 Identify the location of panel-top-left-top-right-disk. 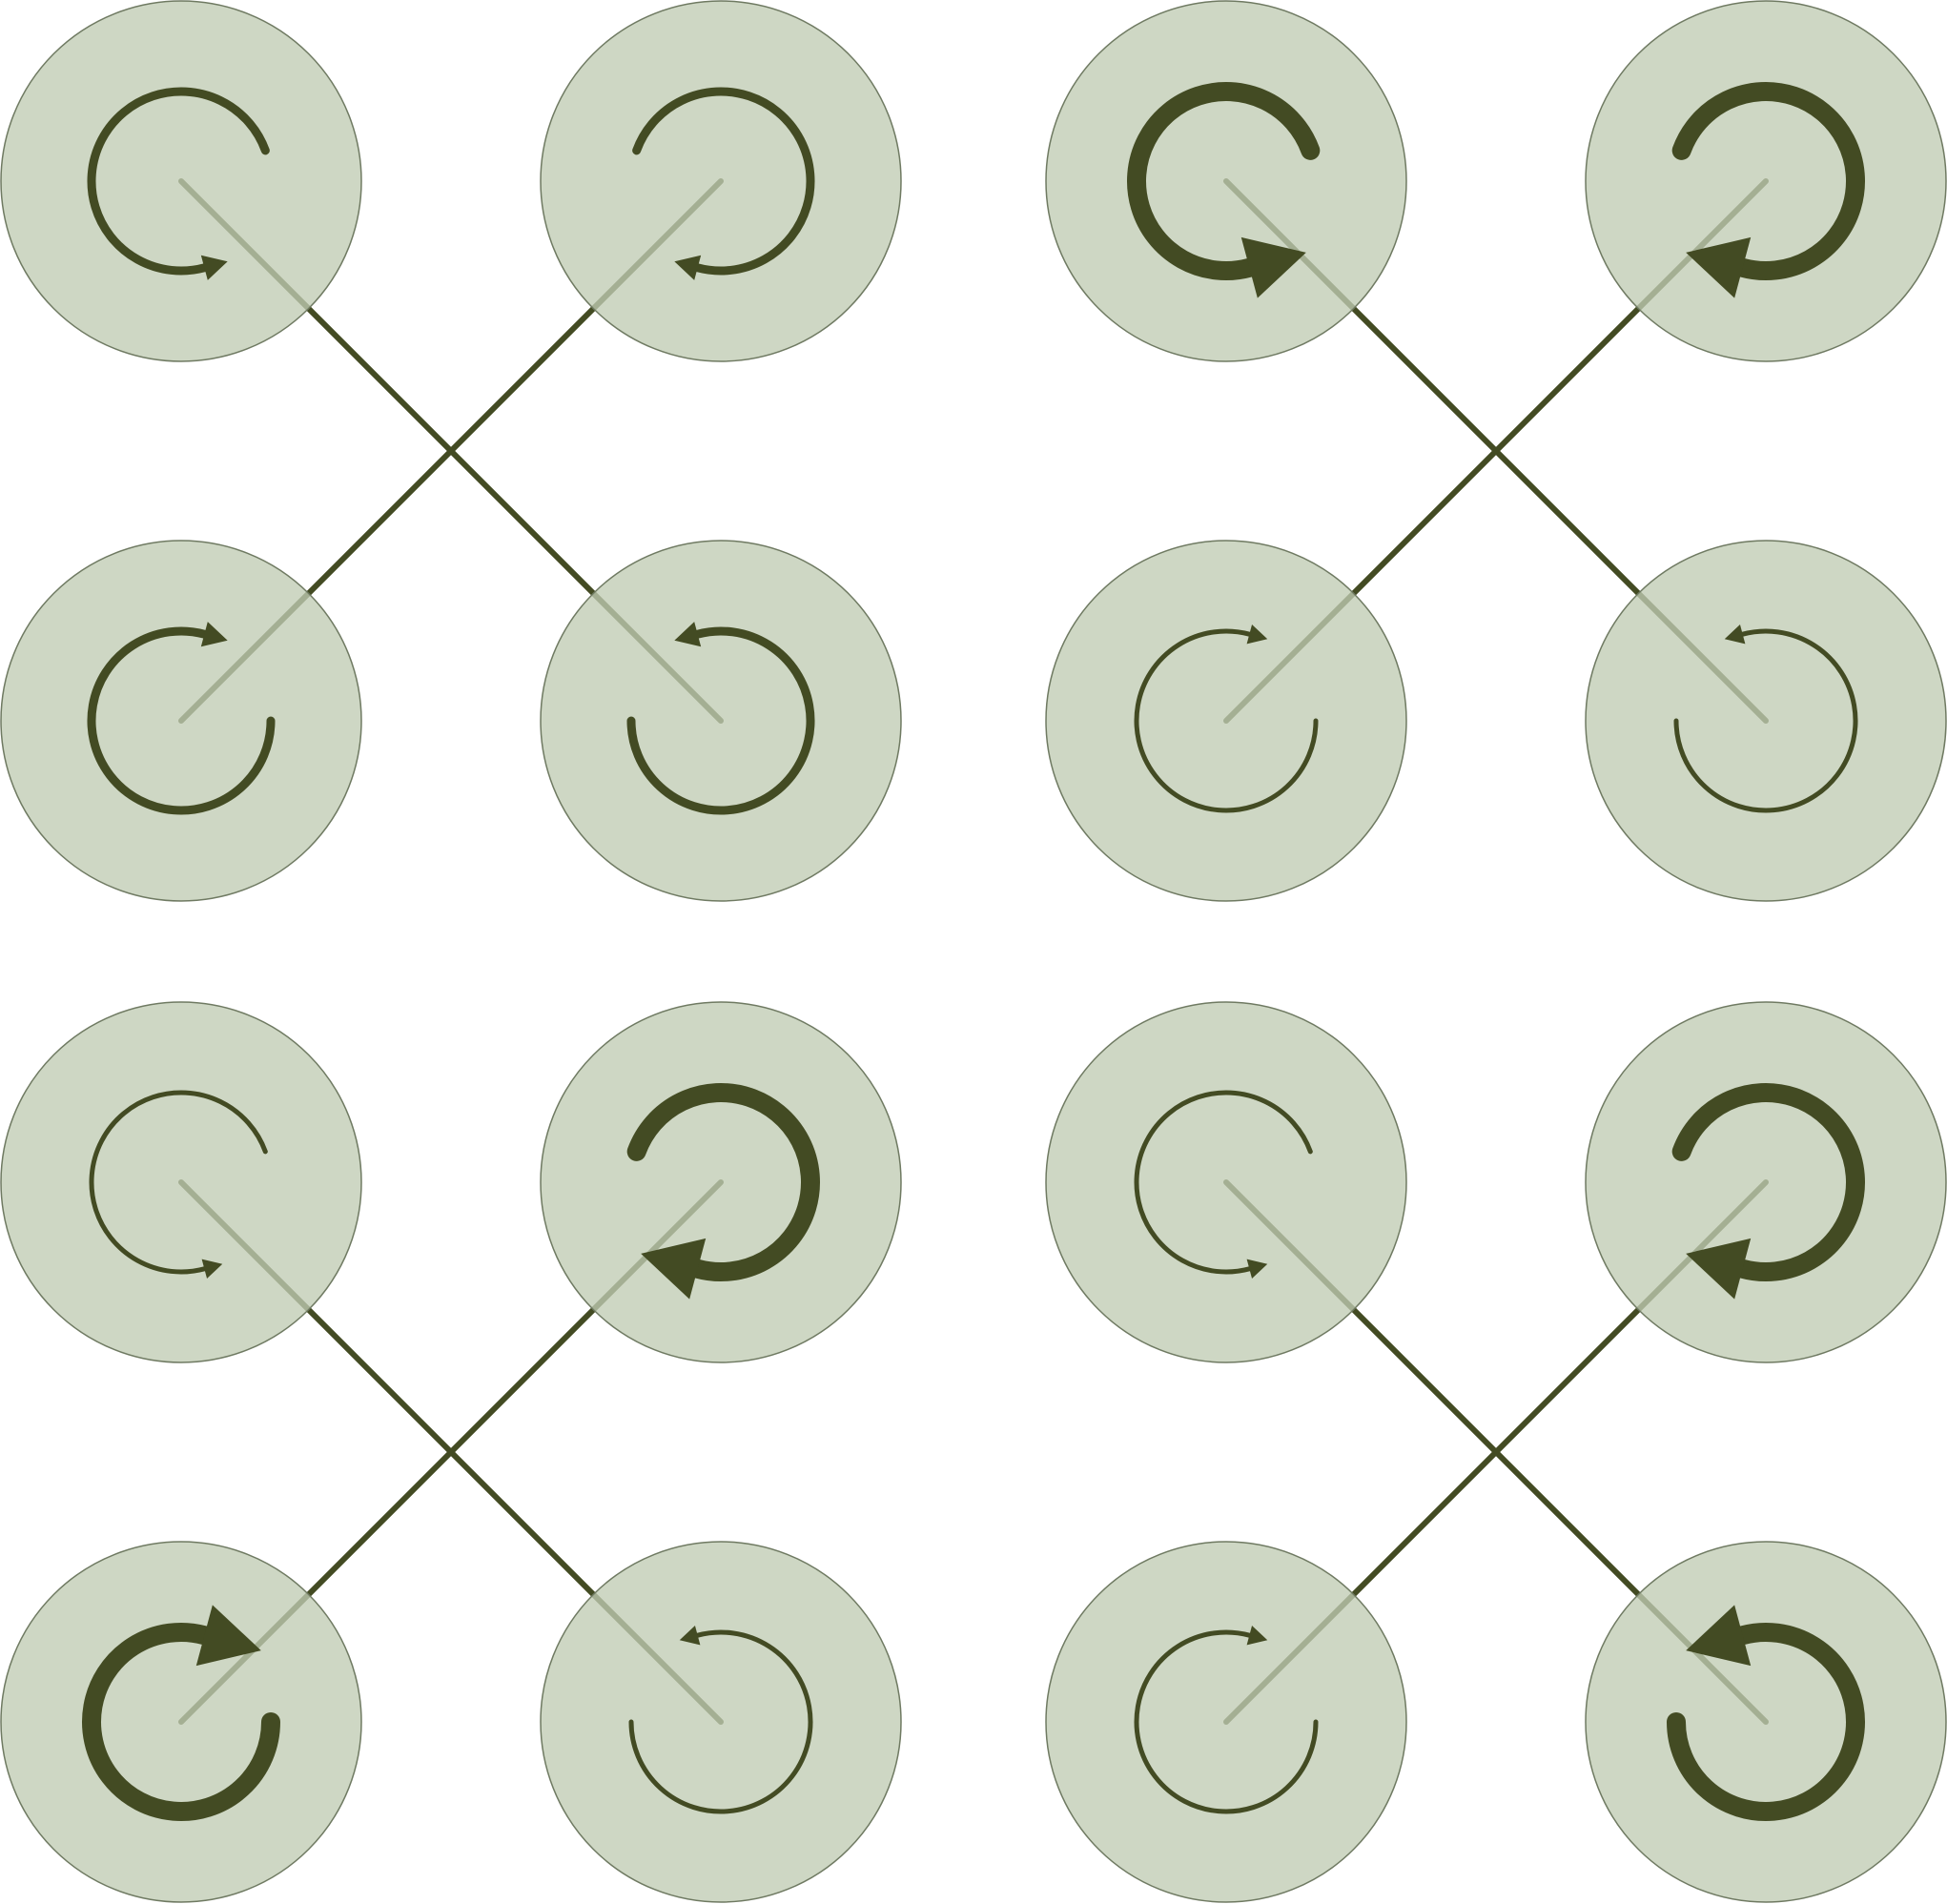
(721, 181).